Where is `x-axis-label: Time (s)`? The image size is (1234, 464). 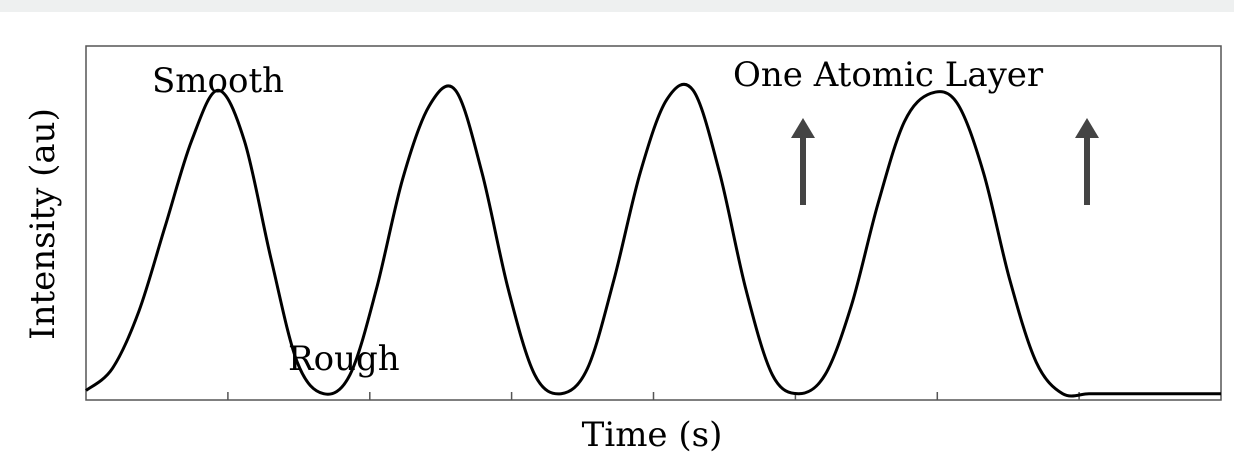 x-axis-label: Time (s) is located at coordinates (652, 435).